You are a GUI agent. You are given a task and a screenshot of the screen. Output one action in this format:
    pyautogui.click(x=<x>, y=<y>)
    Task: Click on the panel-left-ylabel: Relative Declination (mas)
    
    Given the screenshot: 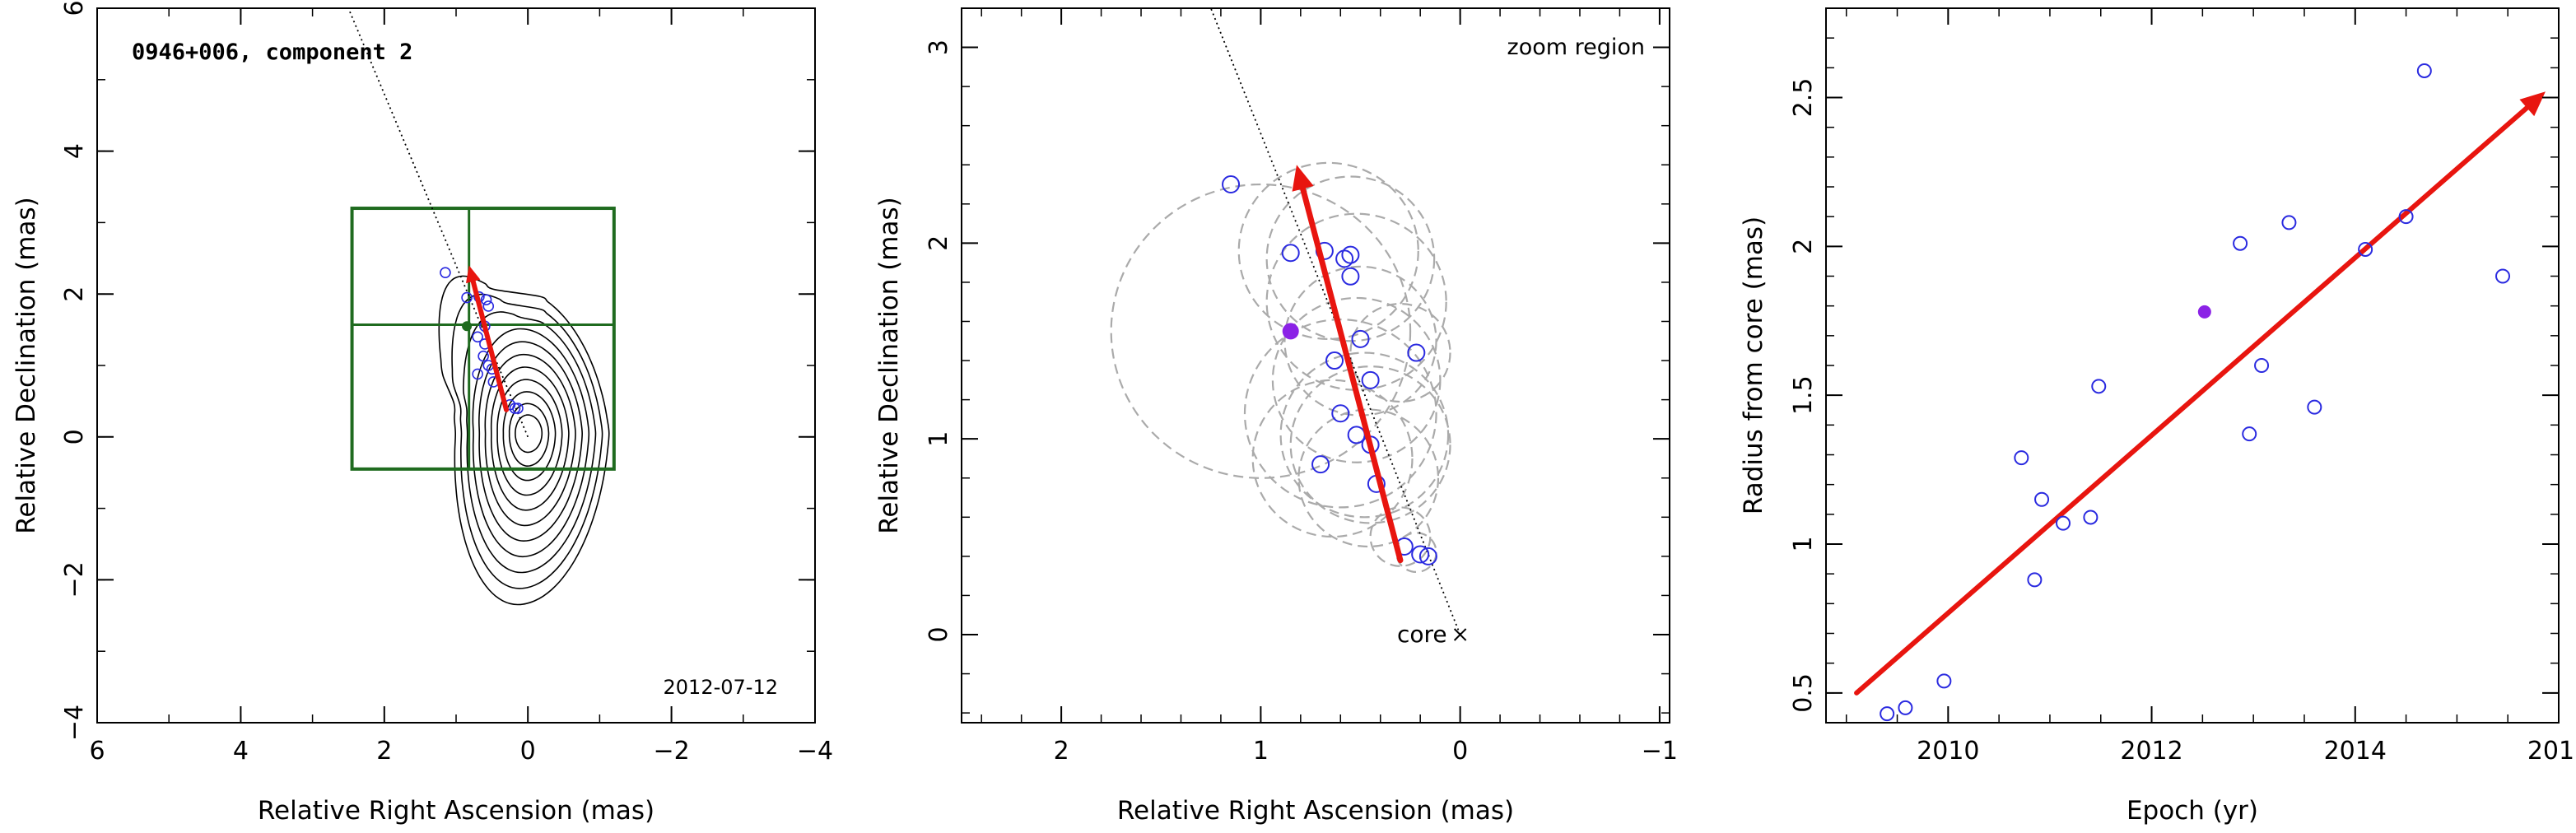 What is the action you would take?
    pyautogui.click(x=26, y=365)
    